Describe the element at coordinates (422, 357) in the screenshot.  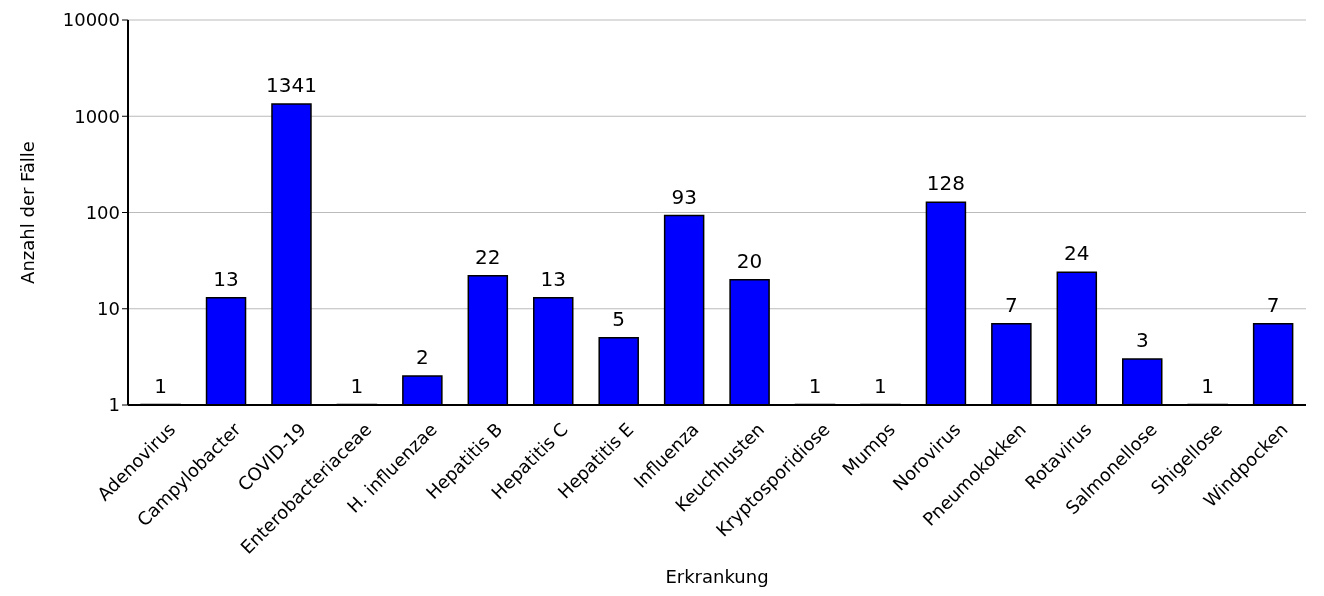
I see `data-label: 2` at that location.